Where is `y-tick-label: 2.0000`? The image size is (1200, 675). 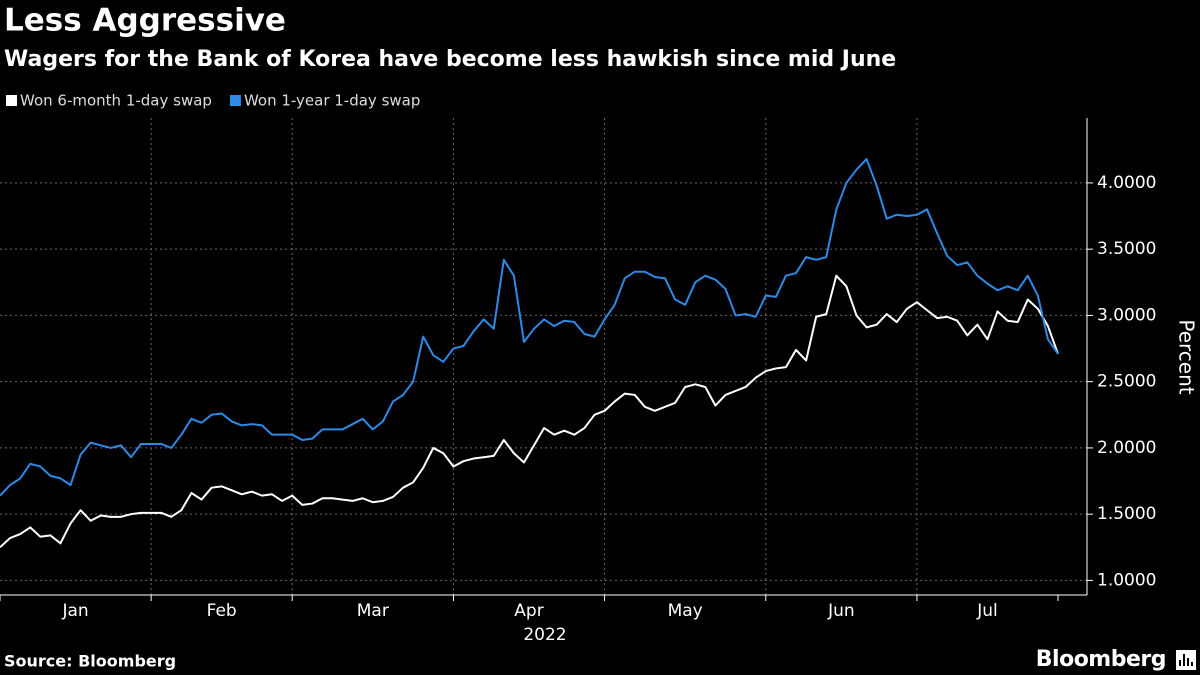
y-tick-label: 2.0000 is located at coordinates (1126, 448).